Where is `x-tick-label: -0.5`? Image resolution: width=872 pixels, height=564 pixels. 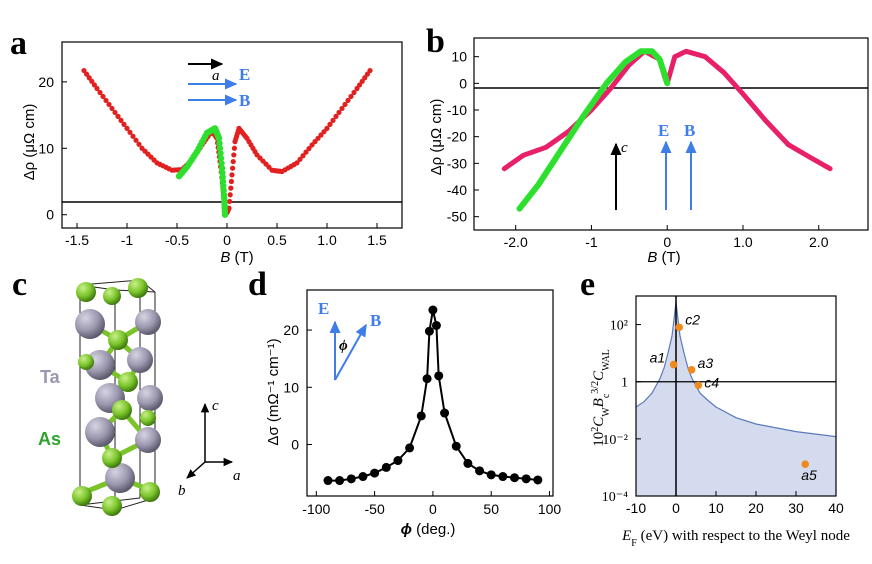 x-tick-label: -0.5 is located at coordinates (177, 240).